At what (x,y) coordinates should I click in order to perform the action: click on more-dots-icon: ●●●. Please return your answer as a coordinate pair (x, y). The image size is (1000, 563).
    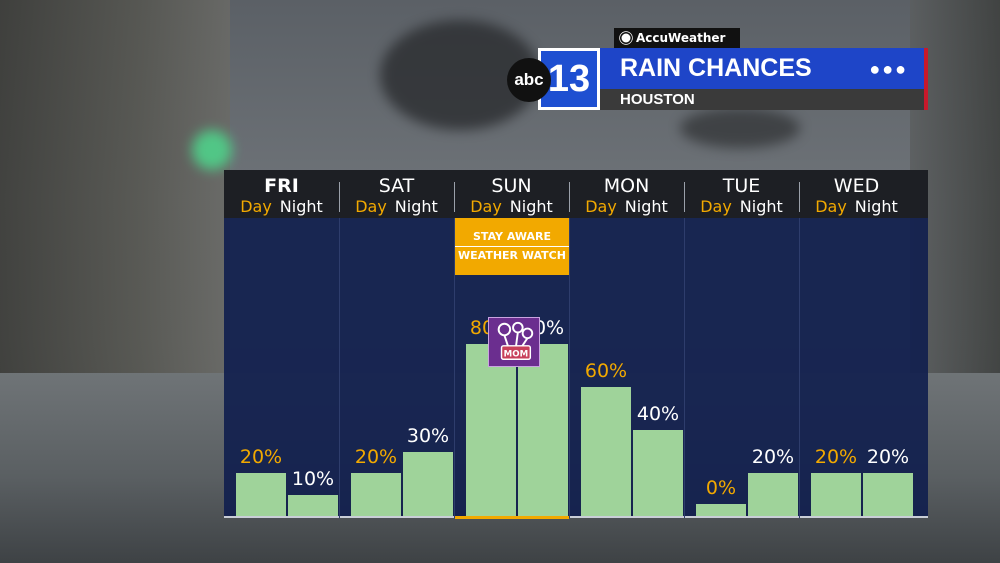
    Looking at the image, I should click on (888, 69).